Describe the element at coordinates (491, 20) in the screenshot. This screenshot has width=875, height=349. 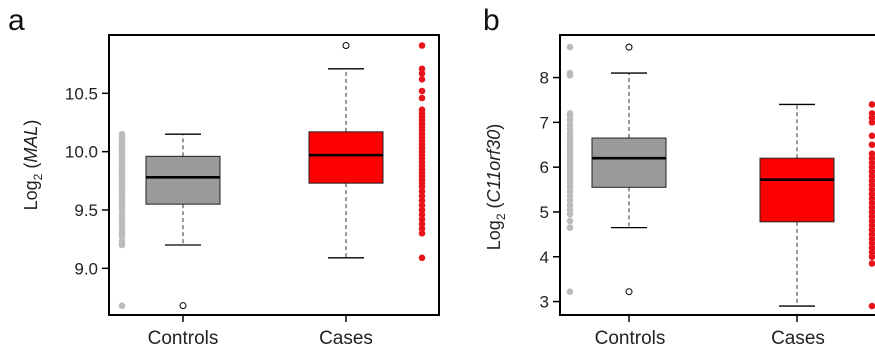
I see `panel-b-letter: b` at that location.